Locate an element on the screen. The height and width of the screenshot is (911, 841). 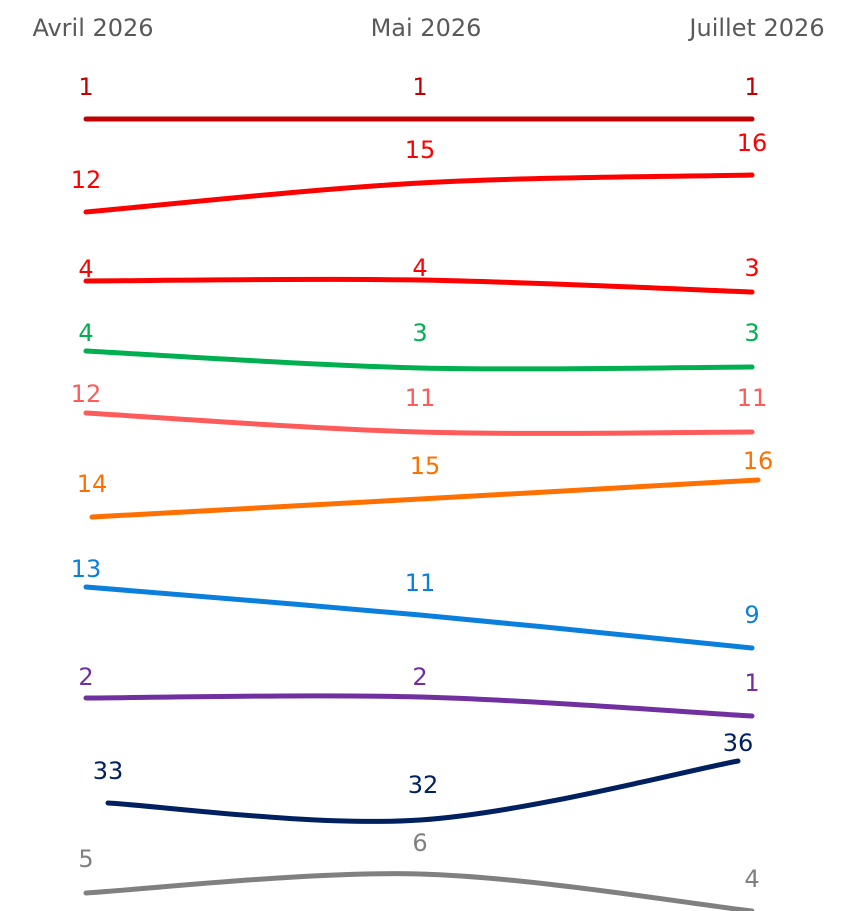
series-3-value-label-2: 4 is located at coordinates (419, 268).